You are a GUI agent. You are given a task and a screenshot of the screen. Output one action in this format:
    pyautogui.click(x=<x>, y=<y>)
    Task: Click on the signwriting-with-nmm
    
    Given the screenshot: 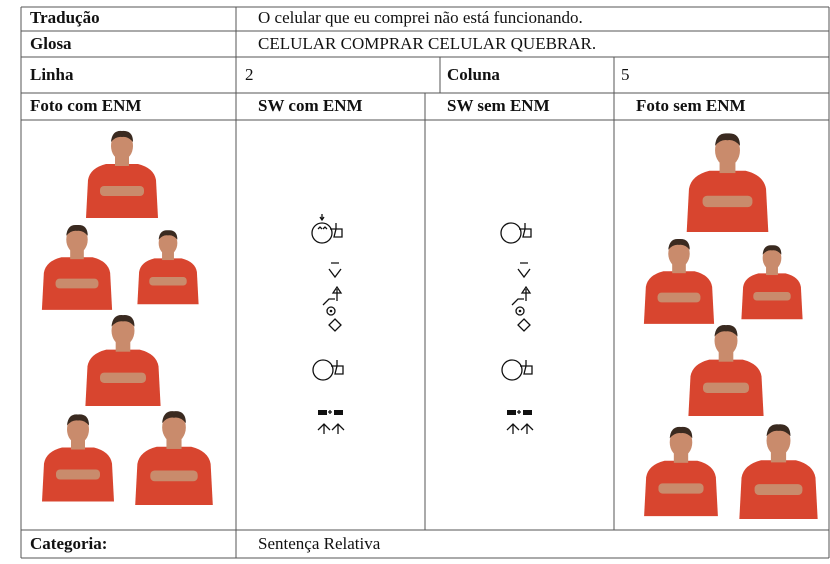 What is the action you would take?
    pyautogui.click(x=328, y=324)
    